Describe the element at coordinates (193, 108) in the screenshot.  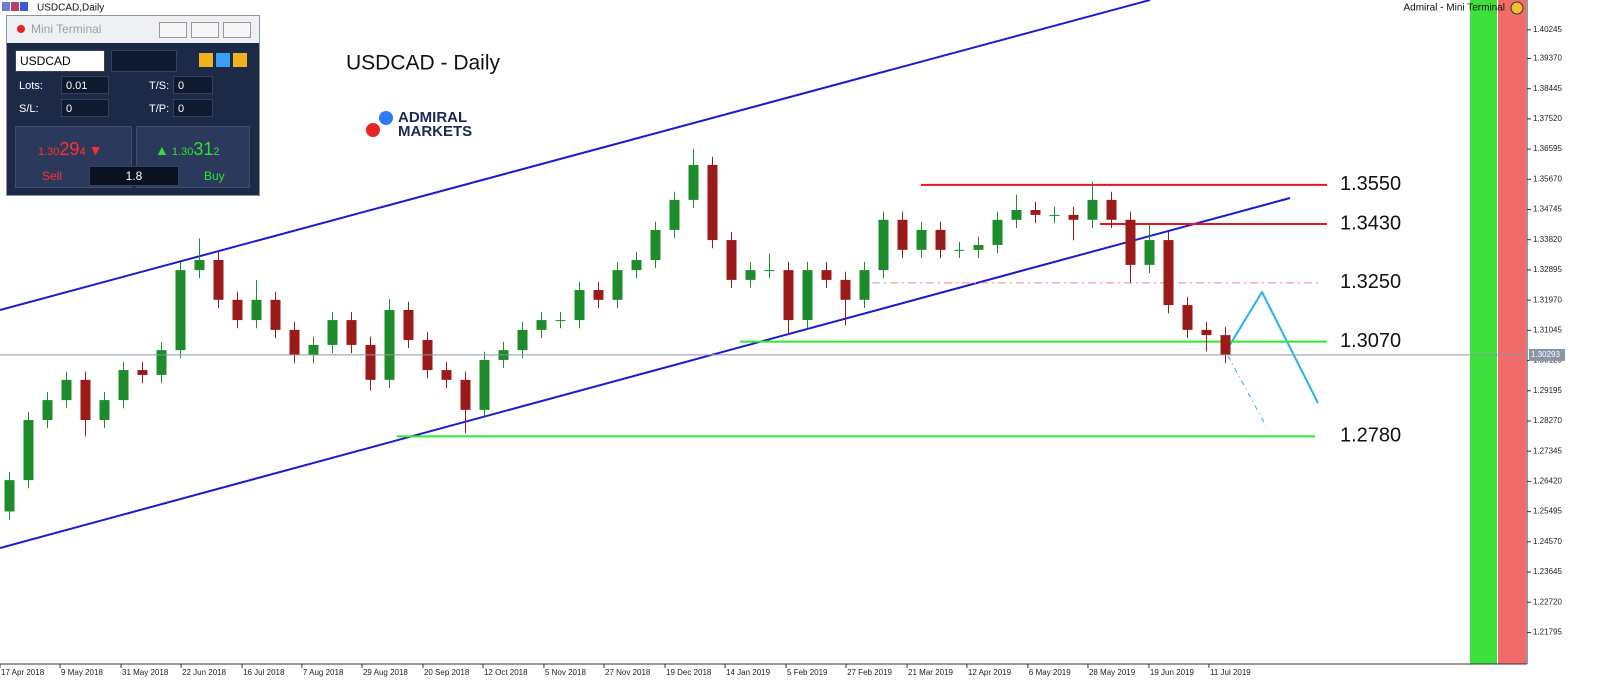
I see `tp-input: 0` at that location.